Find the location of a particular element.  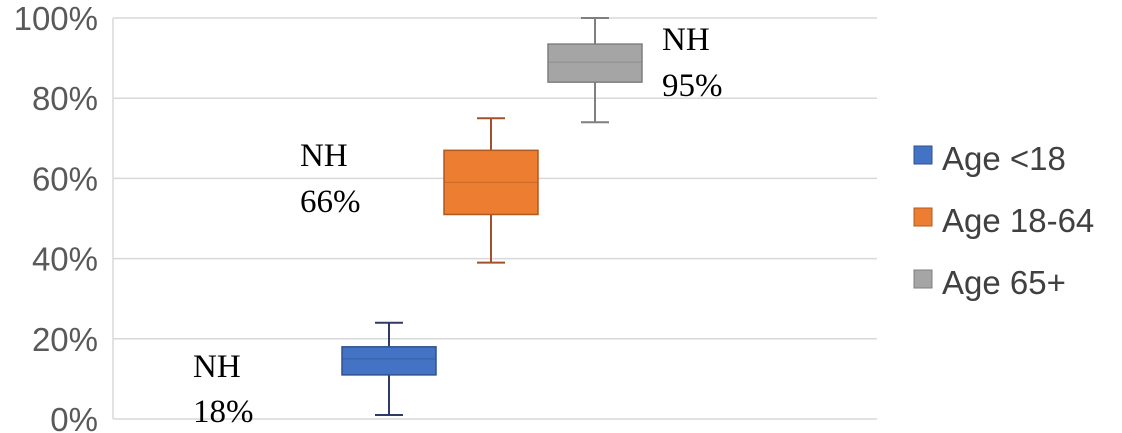

legend: Age <18 Age 18-64 Age 65+ is located at coordinates (1003, 220).